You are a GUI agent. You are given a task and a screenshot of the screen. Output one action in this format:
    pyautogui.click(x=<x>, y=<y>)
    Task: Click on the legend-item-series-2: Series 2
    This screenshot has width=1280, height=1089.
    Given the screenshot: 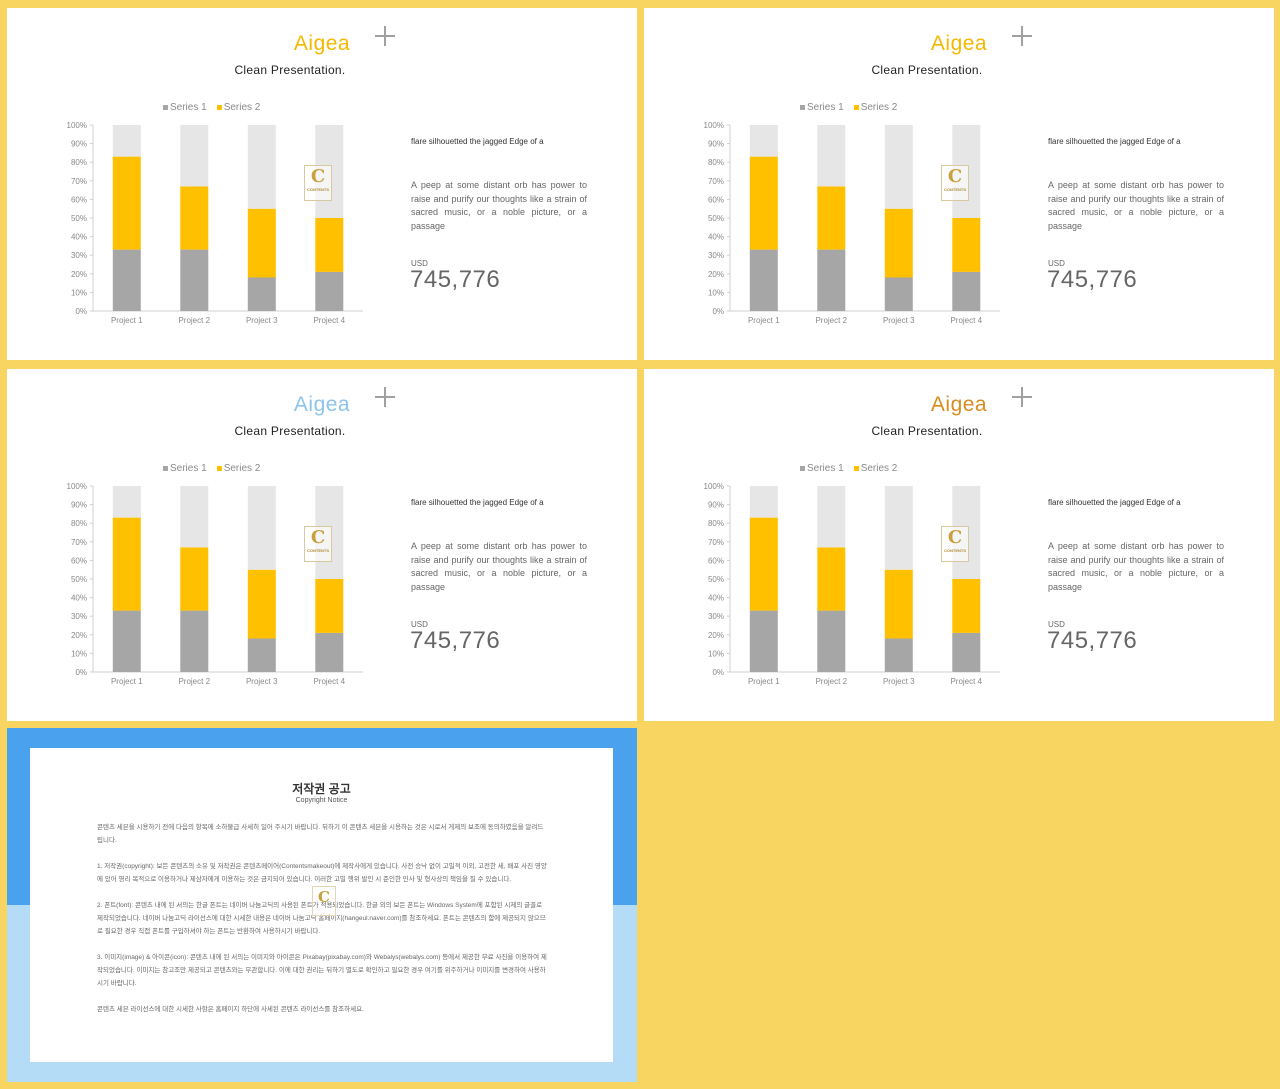 What is the action you would take?
    pyautogui.click(x=238, y=107)
    